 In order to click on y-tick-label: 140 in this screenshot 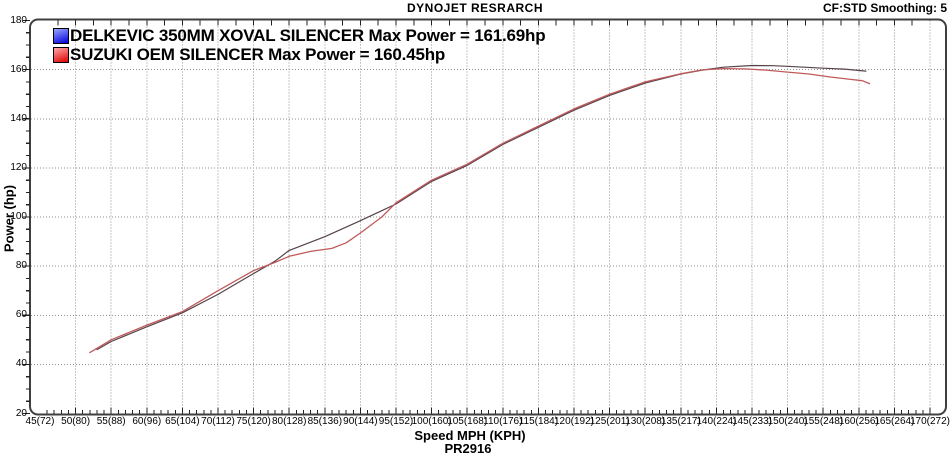, I will do `click(18, 118)`.